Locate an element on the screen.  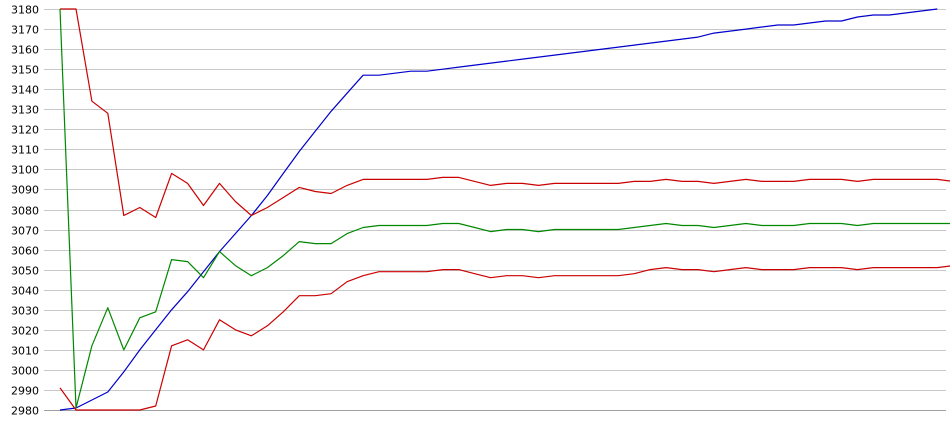
y-tick-label: 3030 is located at coordinates (25, 311).